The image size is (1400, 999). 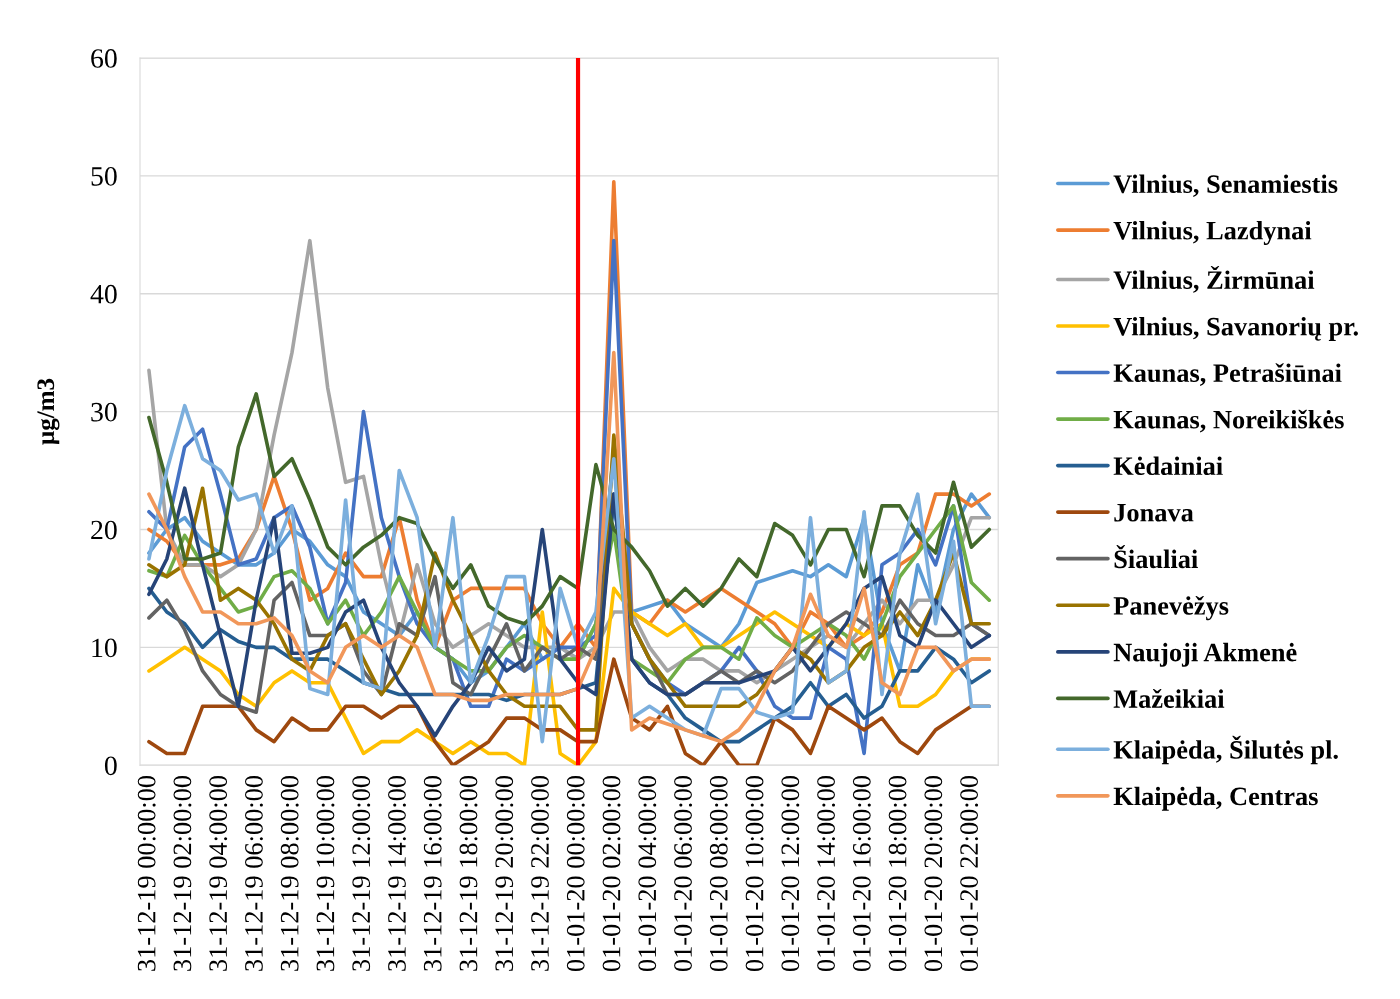 I want to click on x-tick-label: 01-01-20 12:00:00, so click(x=790, y=873).